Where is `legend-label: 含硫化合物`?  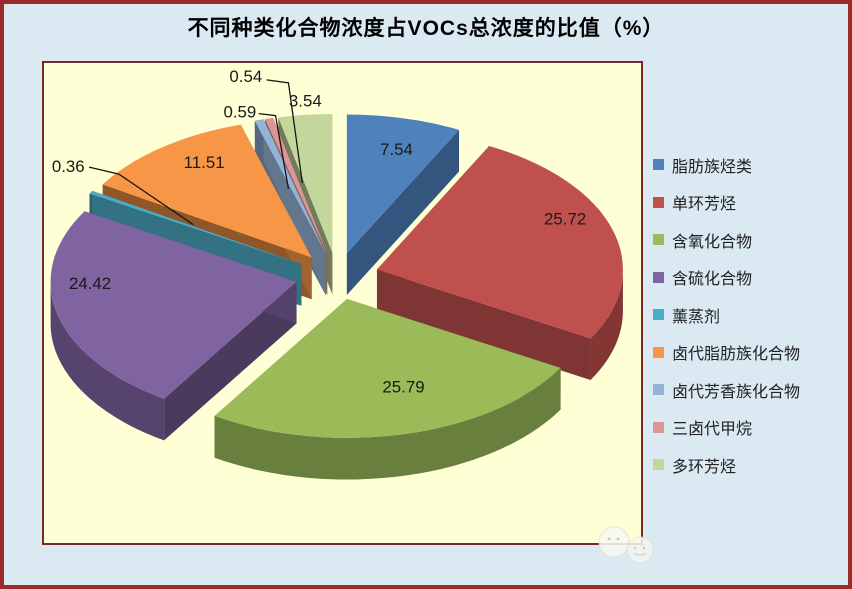
legend-label: 含硫化合物 is located at coordinates (712, 280).